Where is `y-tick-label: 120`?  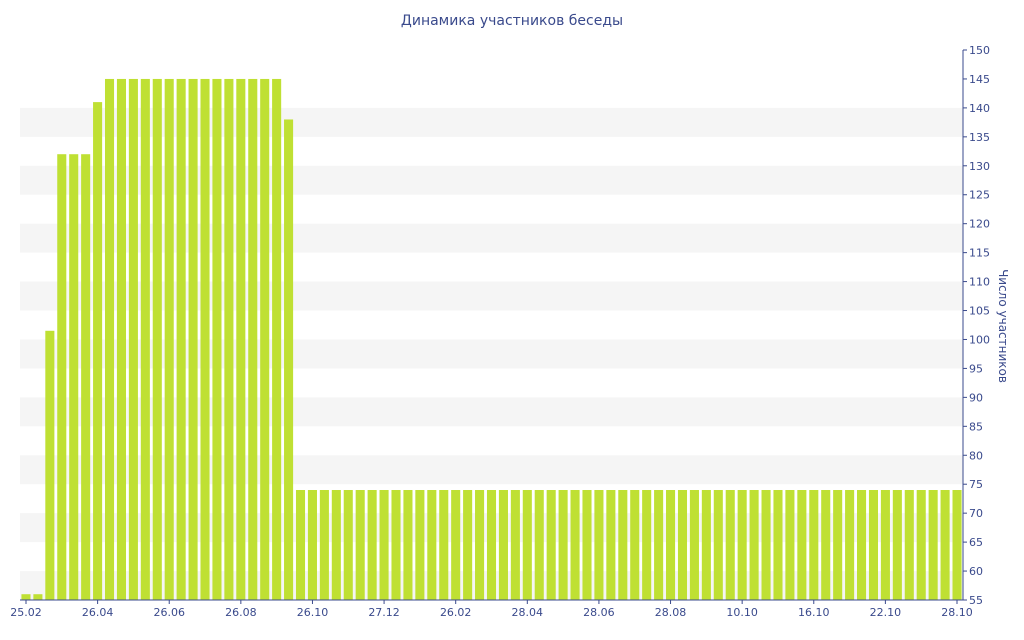
y-tick-label: 120 is located at coordinates (979, 224).